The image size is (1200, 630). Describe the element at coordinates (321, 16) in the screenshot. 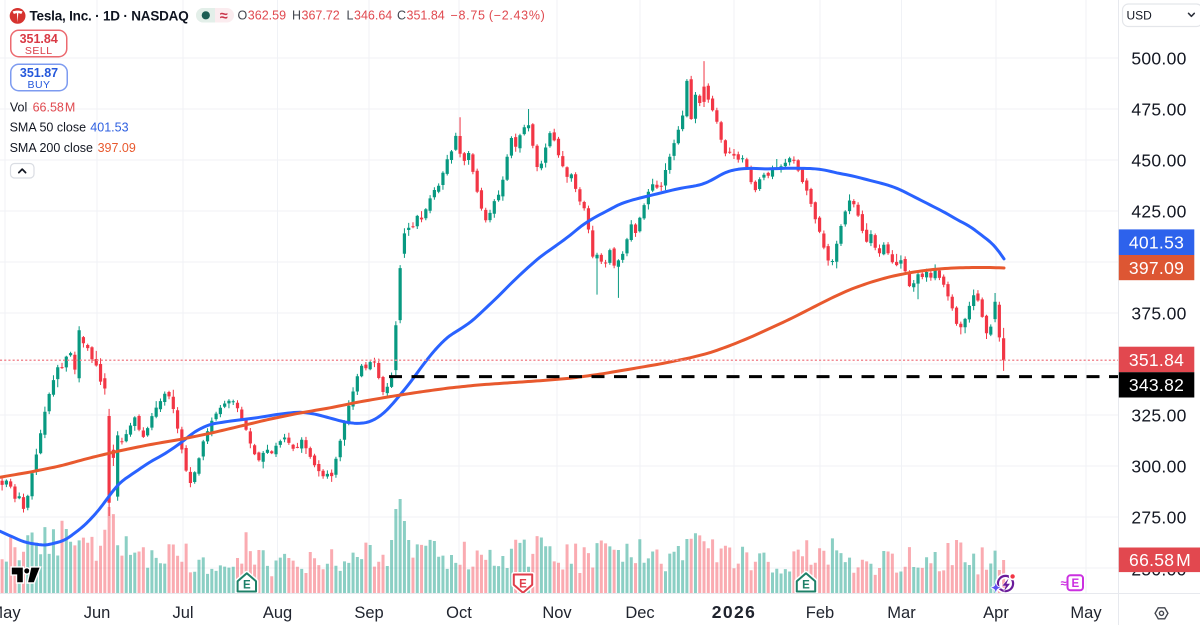

I see `svg-text: 367.72` at that location.